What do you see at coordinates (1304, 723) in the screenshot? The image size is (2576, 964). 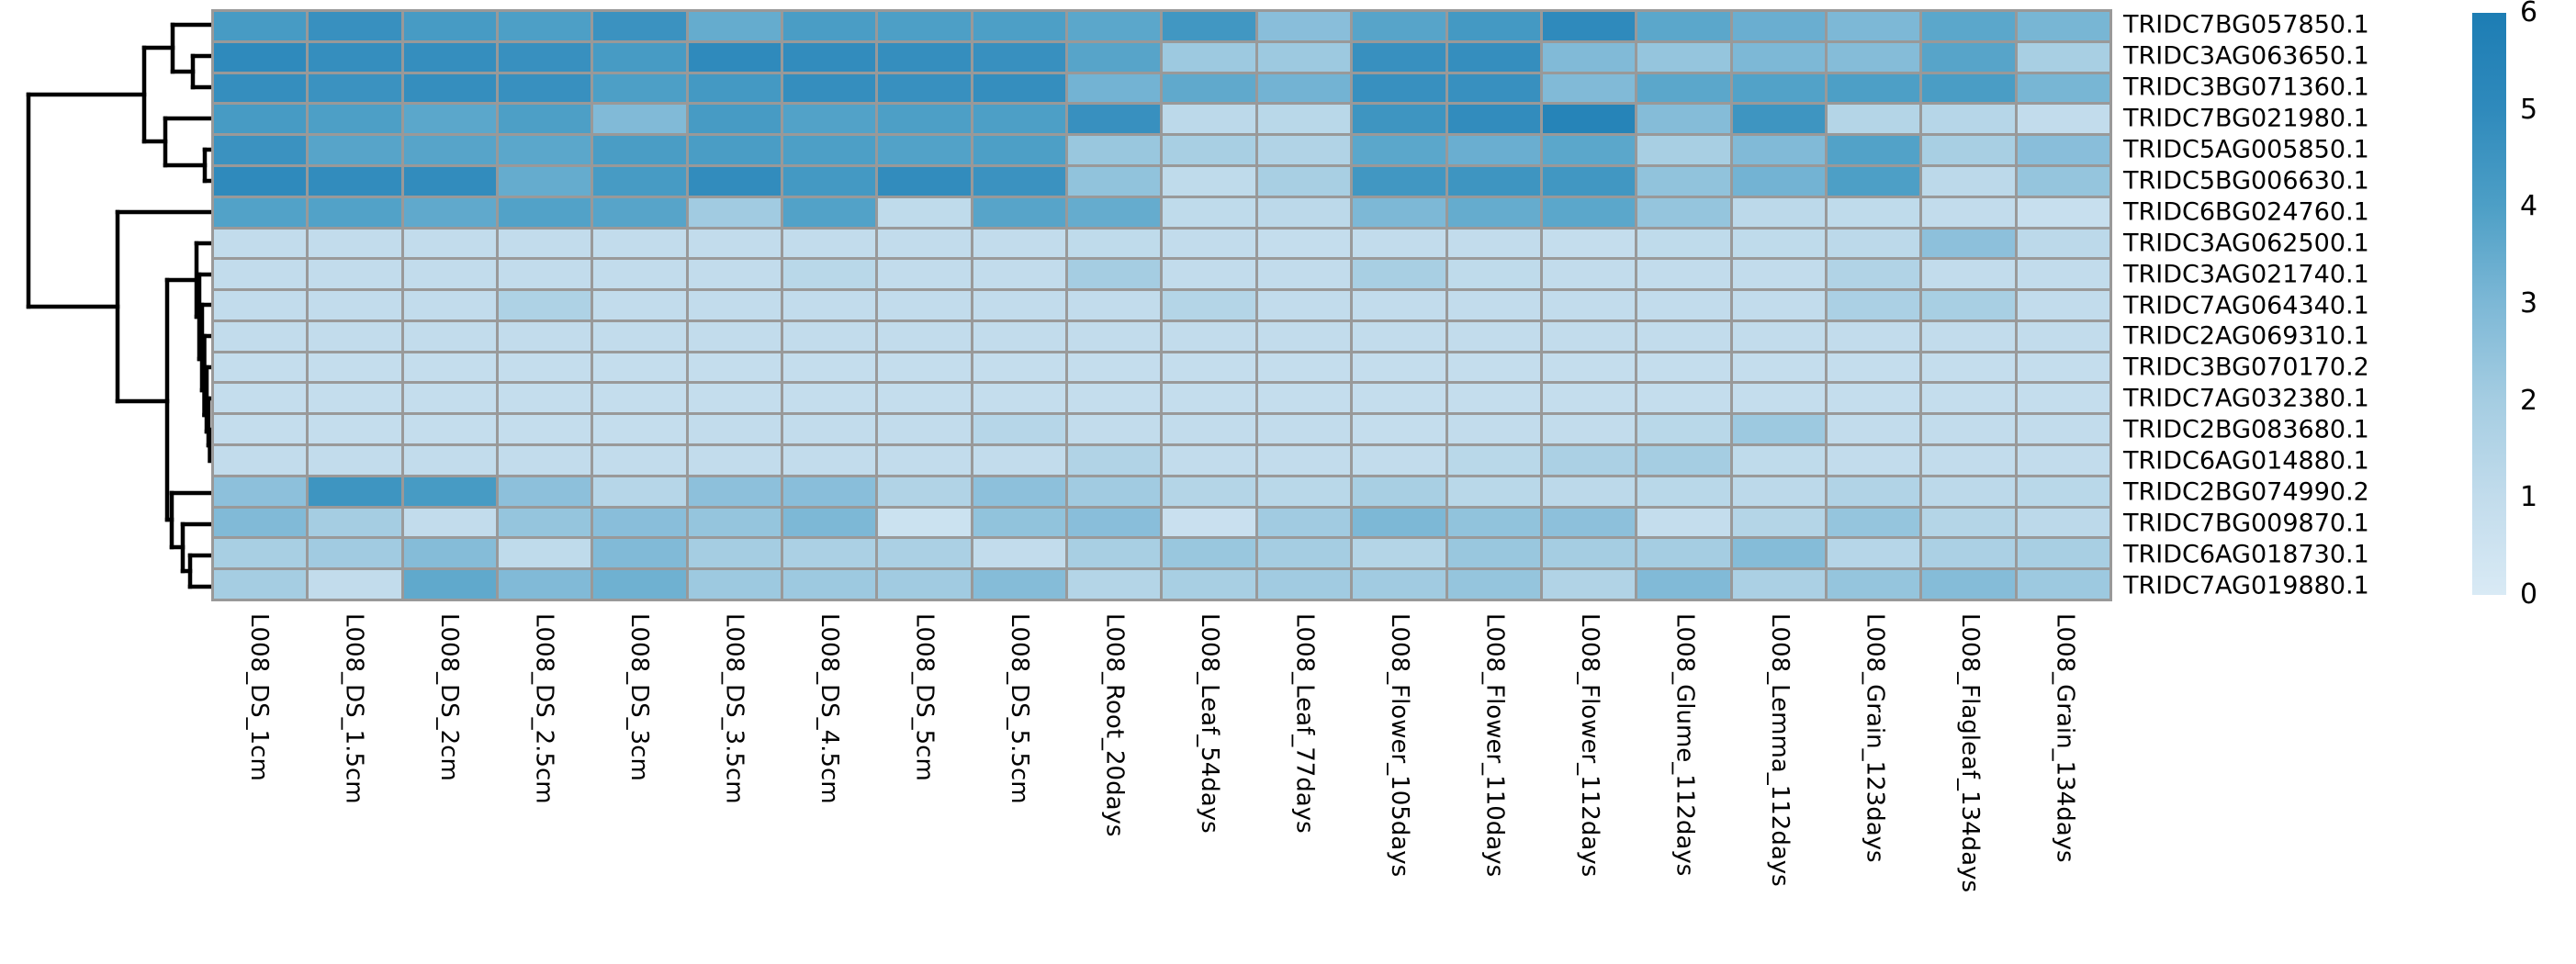 I see `column-label: L008_Leaf_77days` at bounding box center [1304, 723].